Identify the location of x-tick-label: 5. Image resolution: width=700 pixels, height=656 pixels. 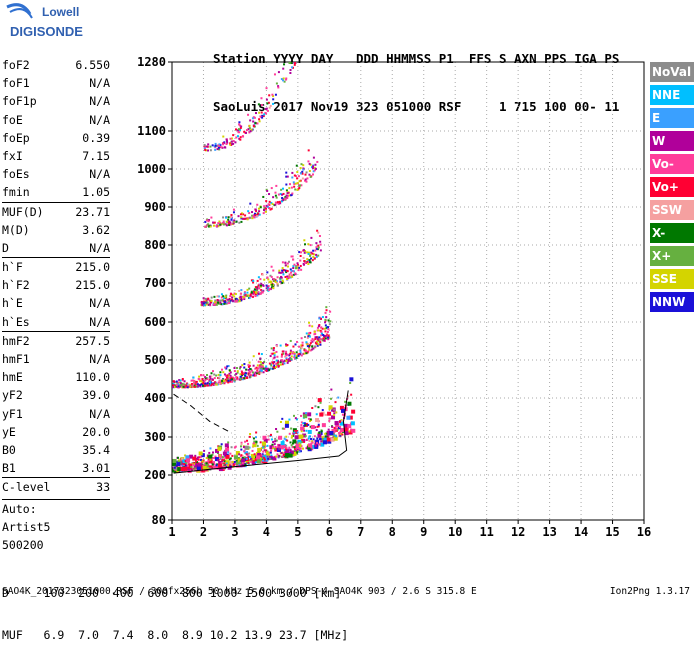
(297, 532).